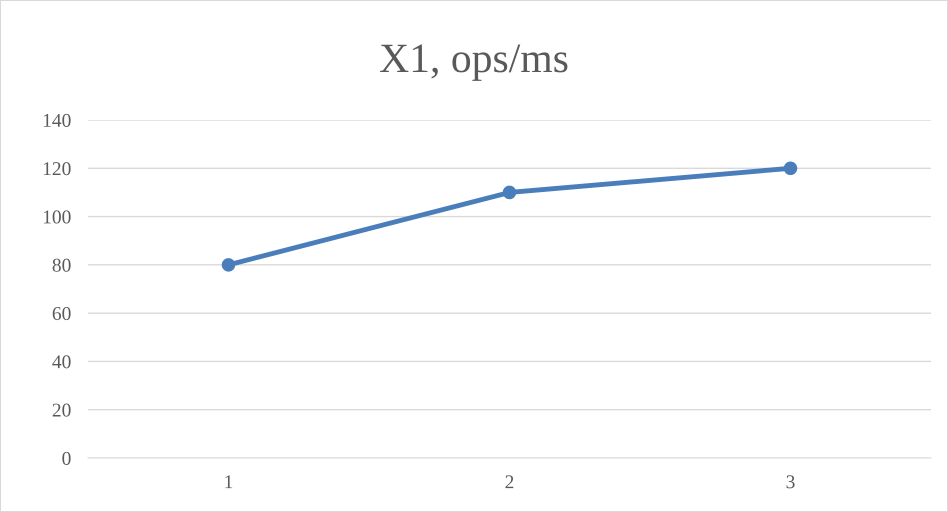 The image size is (948, 512). What do you see at coordinates (61, 410) in the screenshot?
I see `y-tick-label: 20` at bounding box center [61, 410].